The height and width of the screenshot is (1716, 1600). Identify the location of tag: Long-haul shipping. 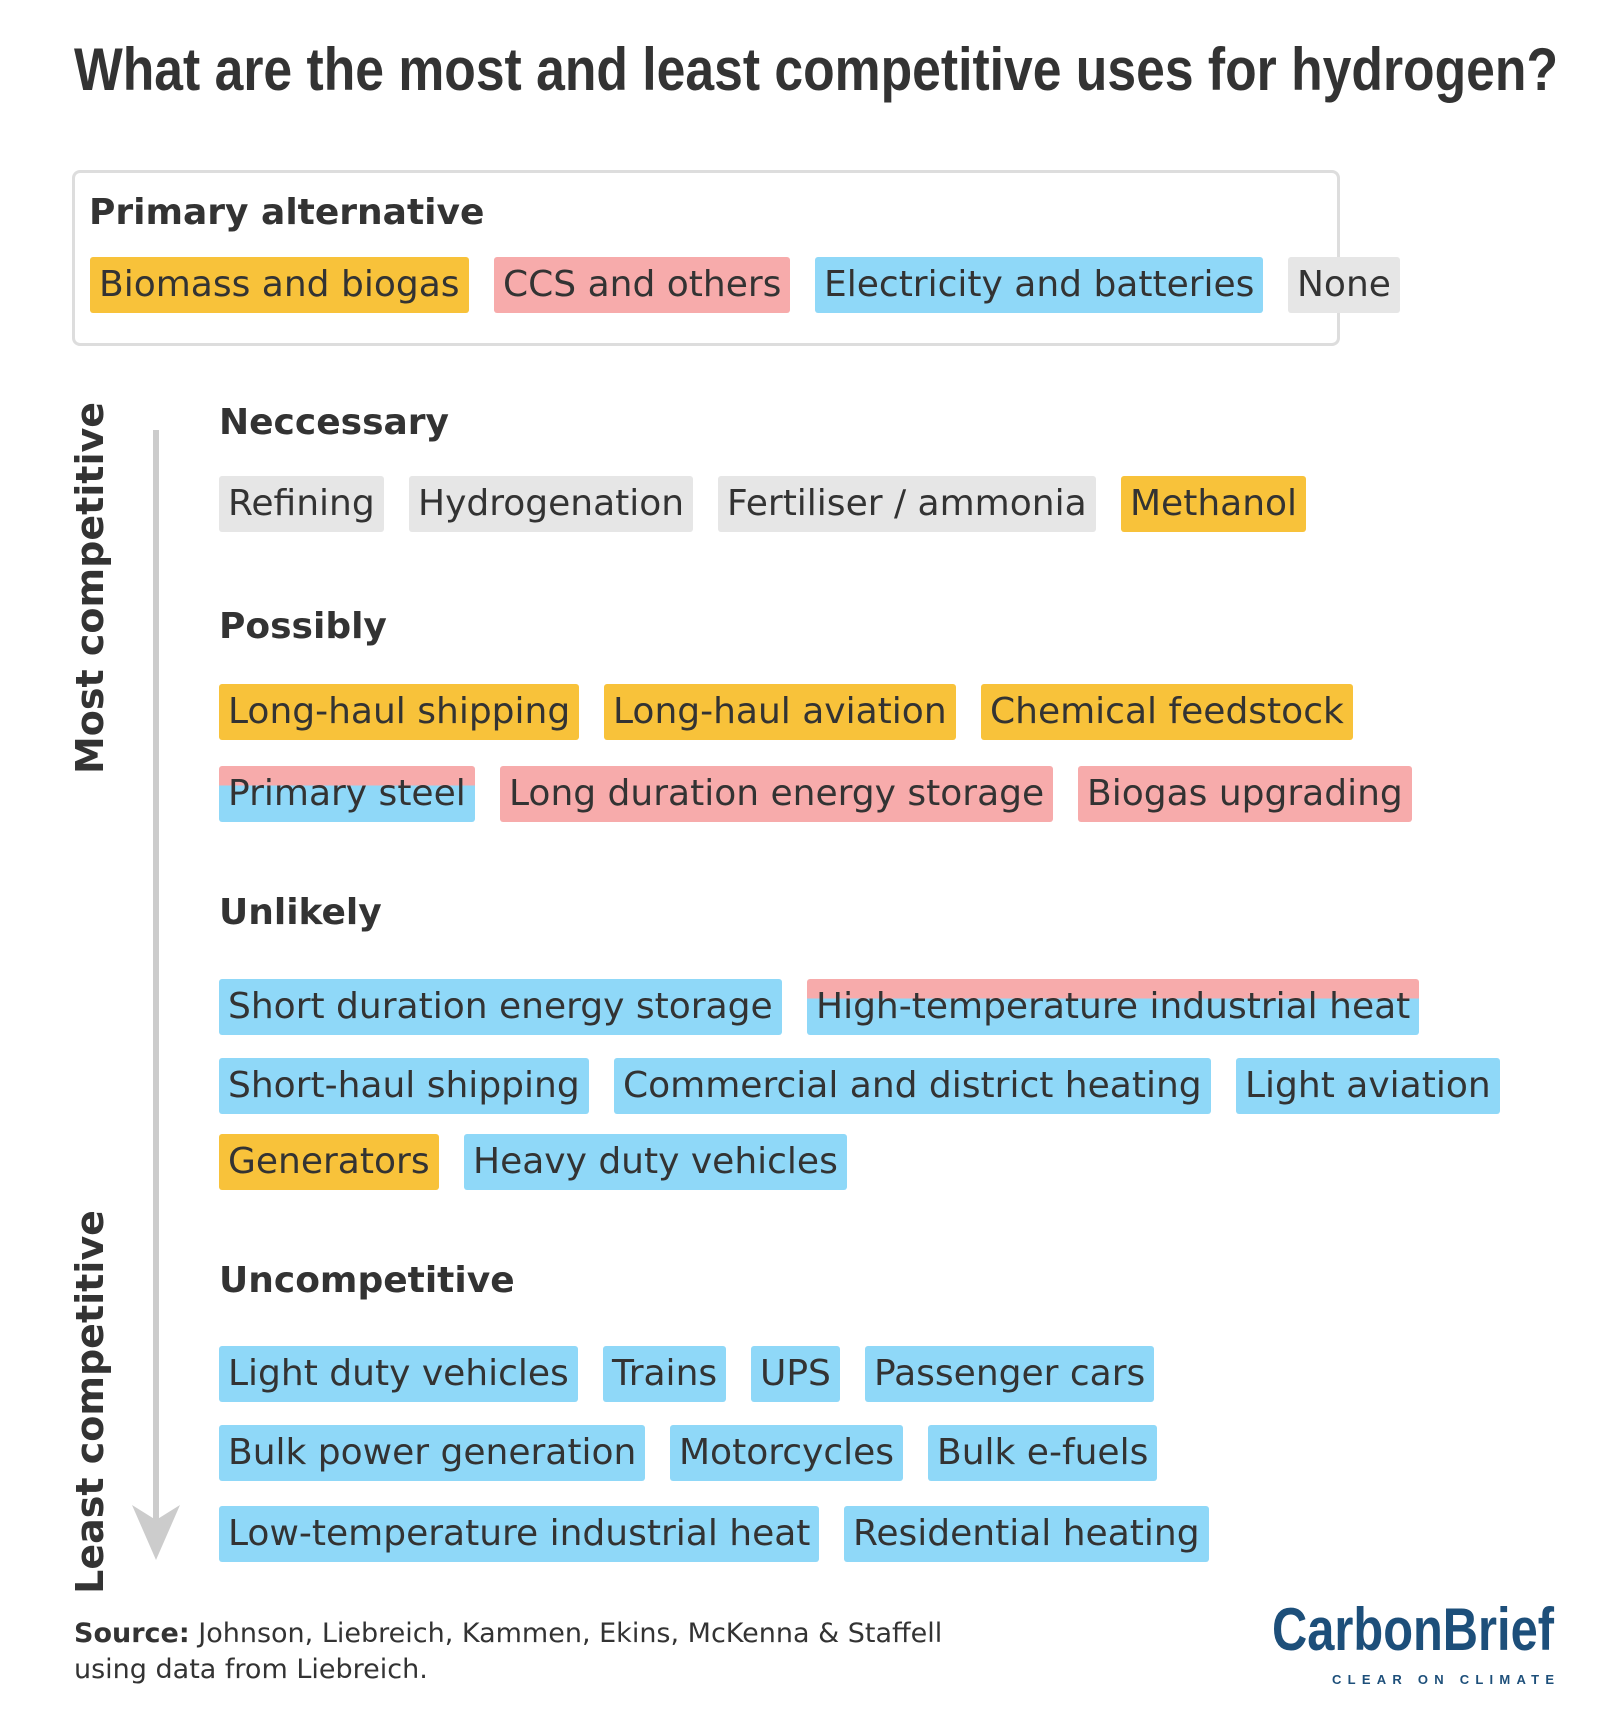
(399, 712).